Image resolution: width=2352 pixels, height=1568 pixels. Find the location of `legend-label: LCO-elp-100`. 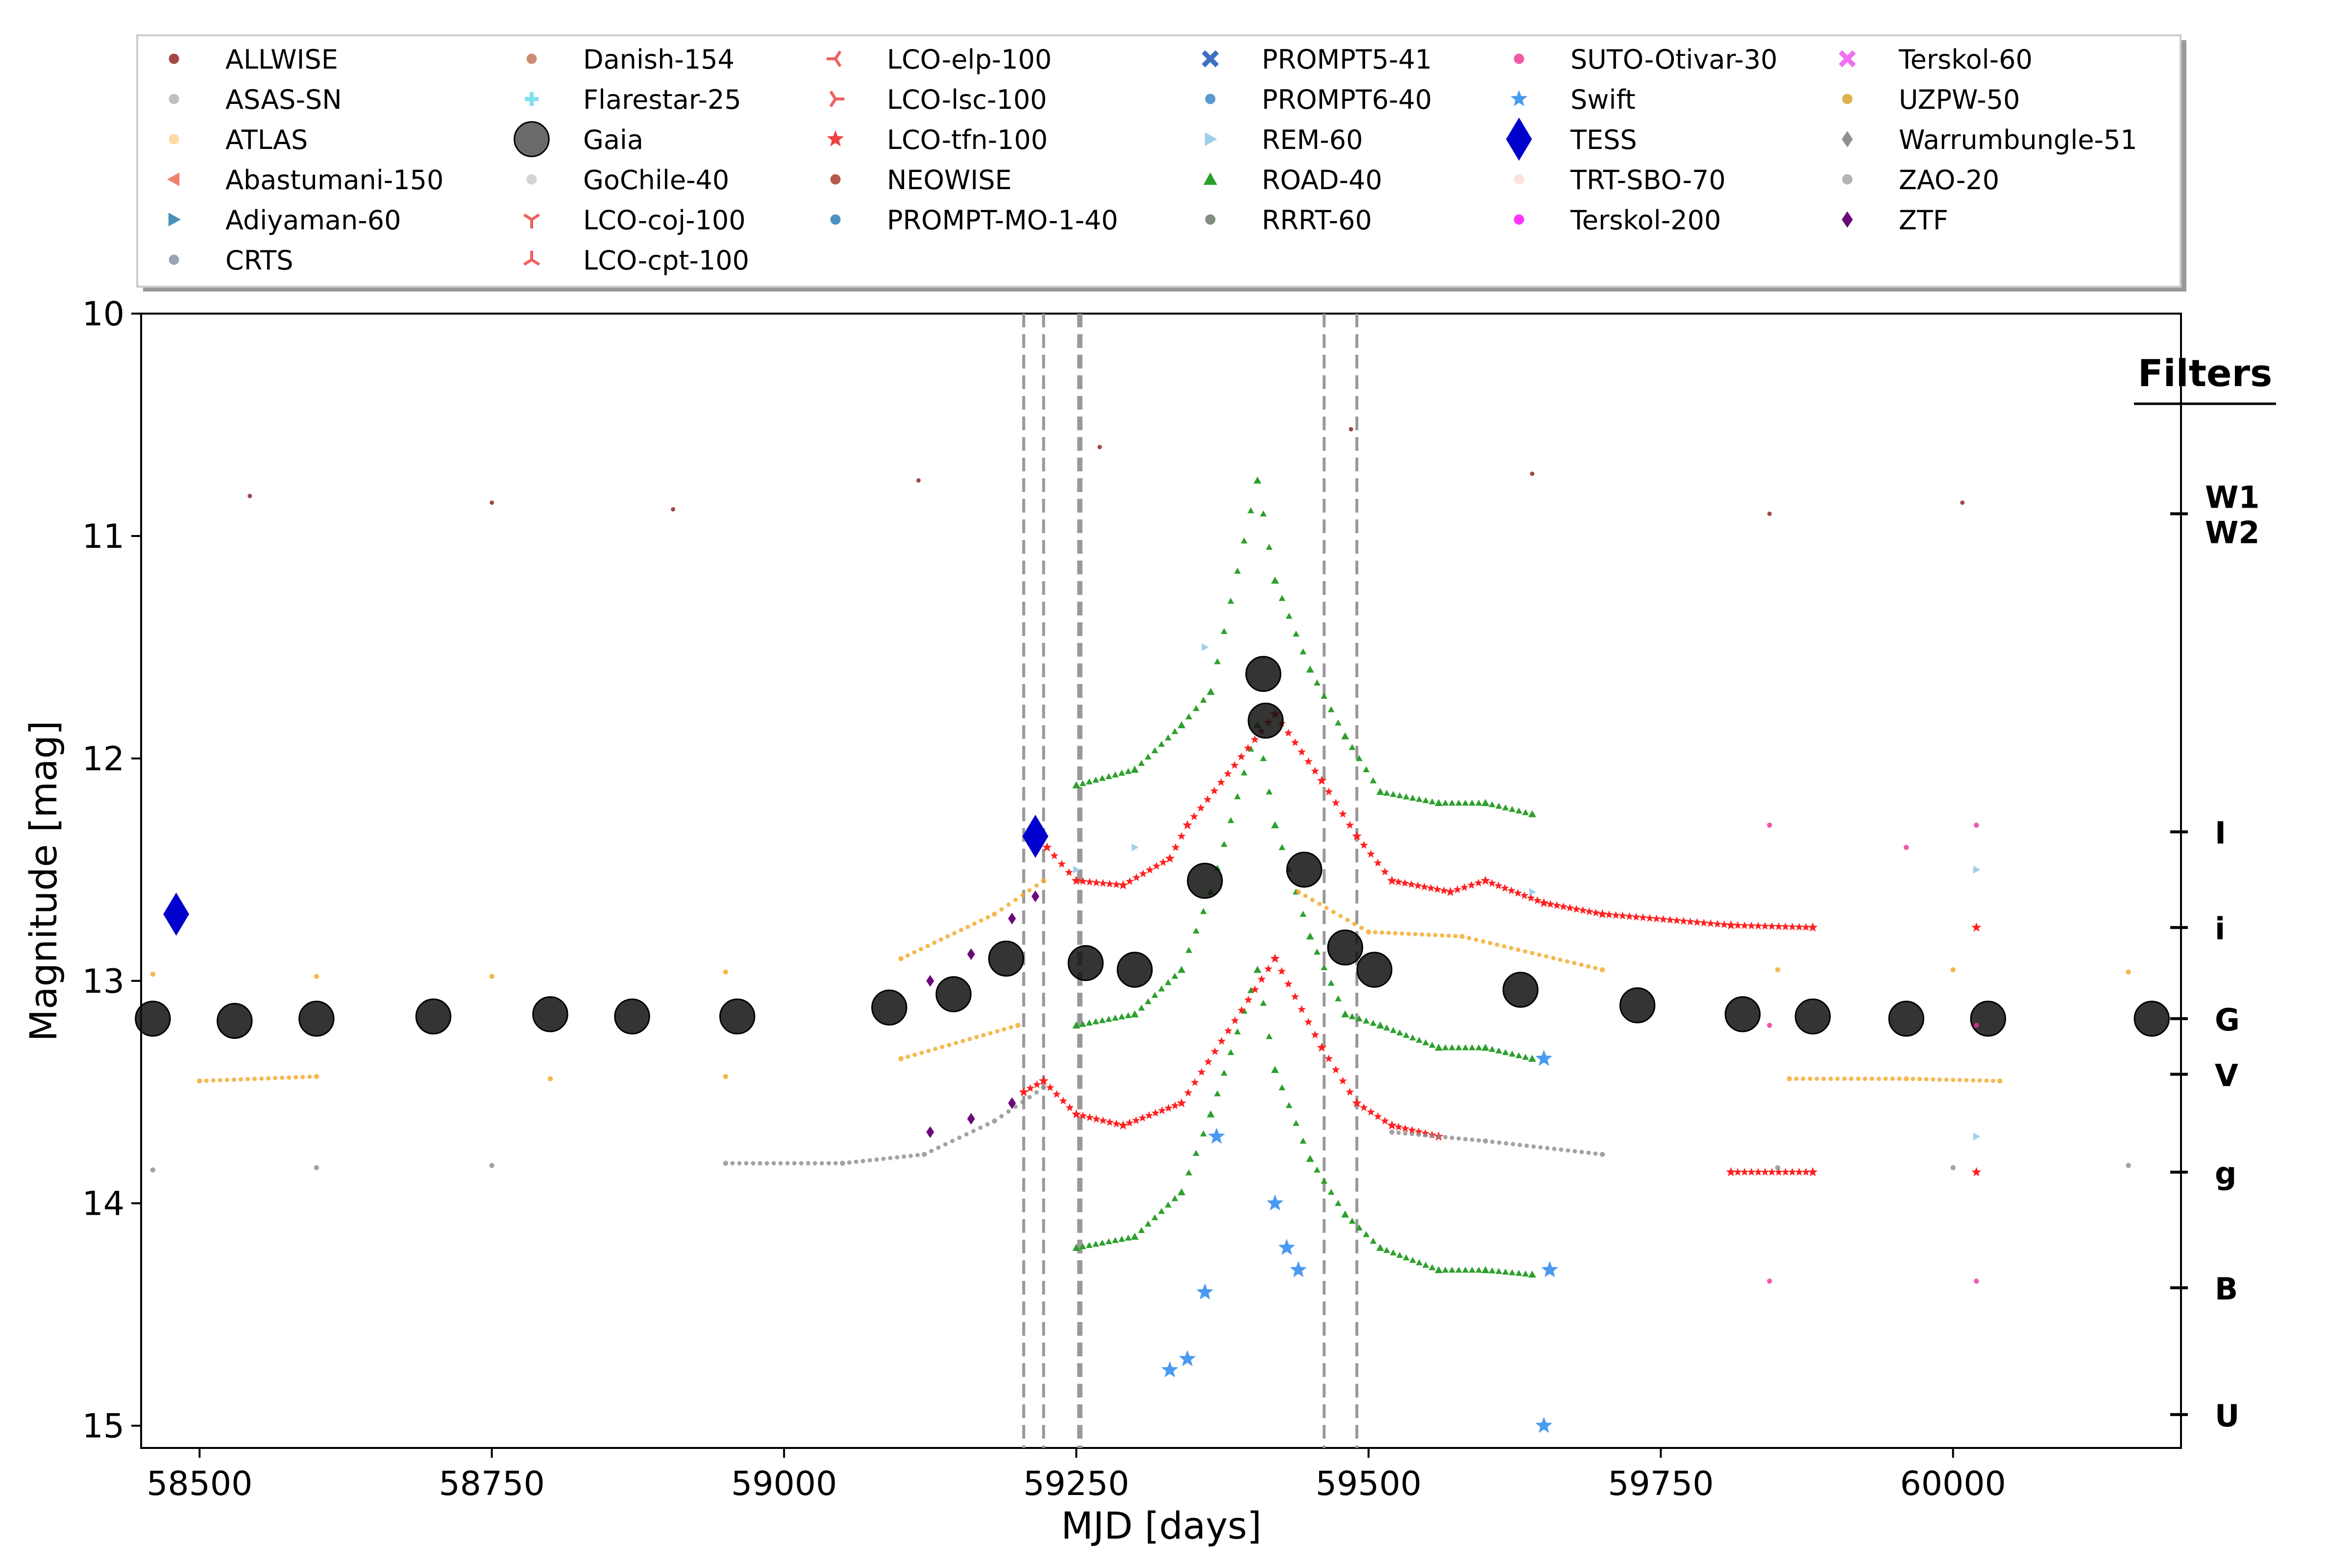

legend-label: LCO-elp-100 is located at coordinates (969, 59).